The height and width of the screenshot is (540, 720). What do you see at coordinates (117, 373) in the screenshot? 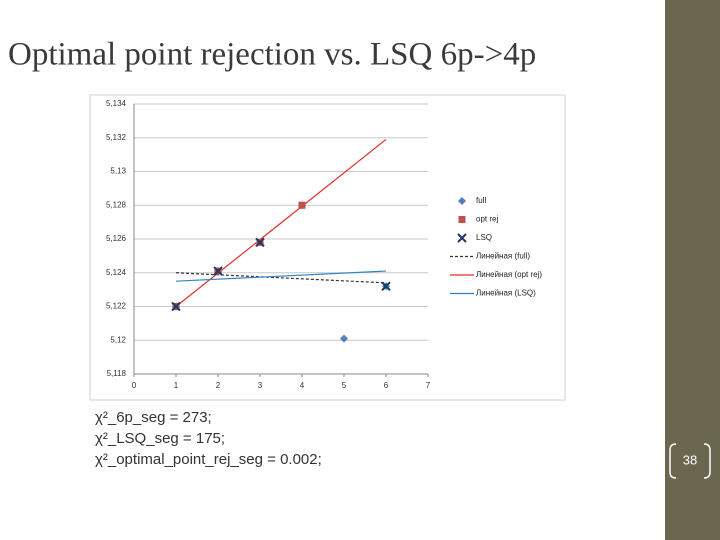
I see `y-tick-label: 5,118` at bounding box center [117, 373].